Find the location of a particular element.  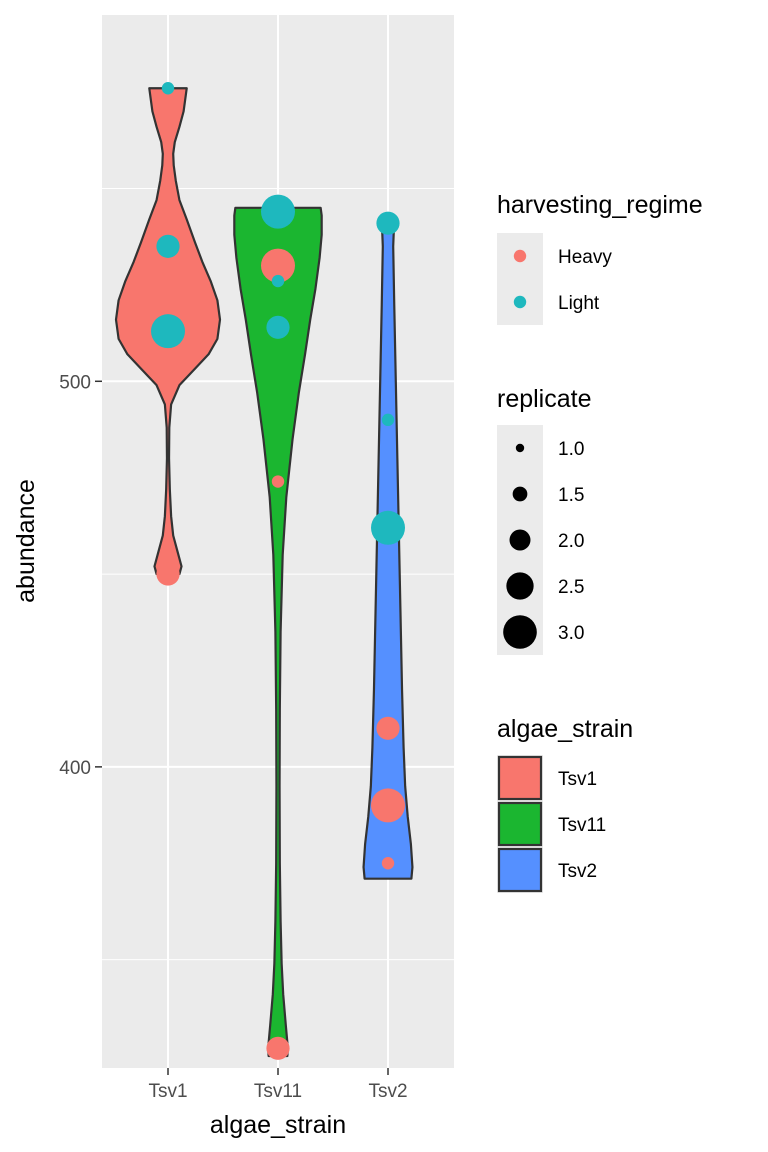

violin-tsv11 is located at coordinates (278, 632).